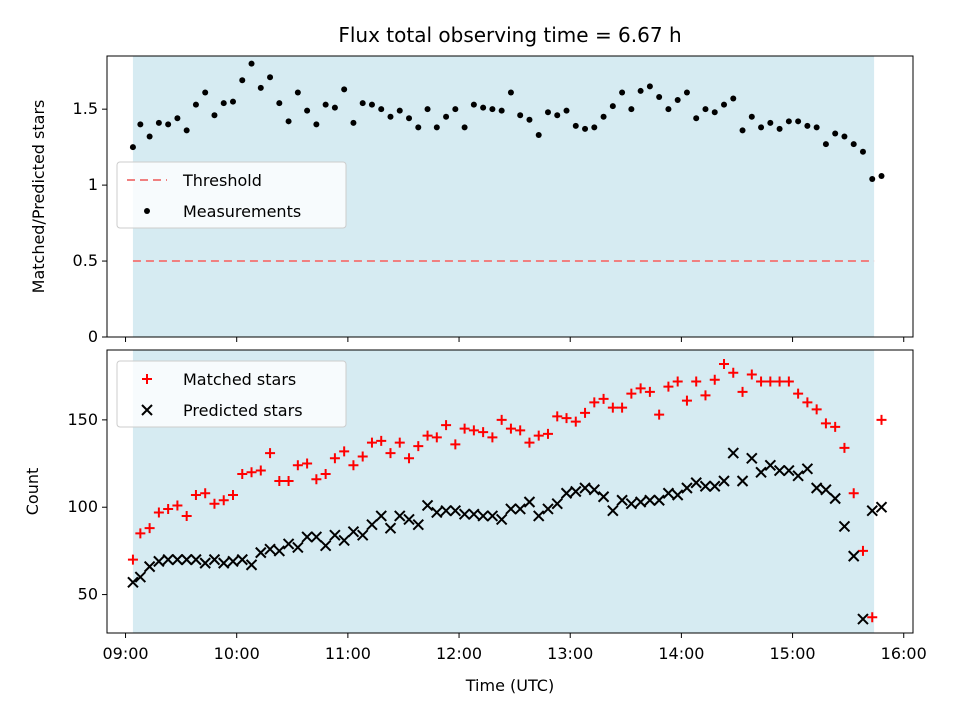 The height and width of the screenshot is (720, 960). What do you see at coordinates (509, 685) in the screenshot?
I see `x-axis-label: Time (UTC)` at bounding box center [509, 685].